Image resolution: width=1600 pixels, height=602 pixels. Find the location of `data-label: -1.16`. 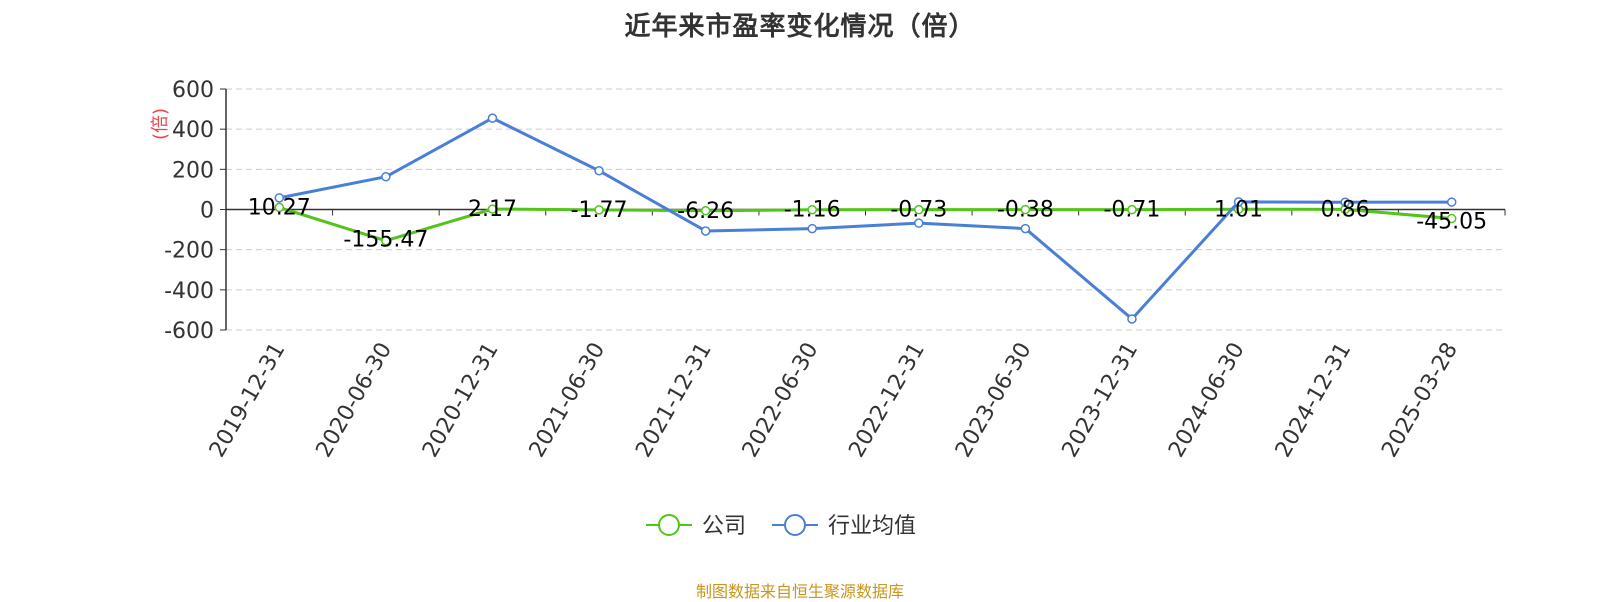

data-label: -1.16 is located at coordinates (812, 210).